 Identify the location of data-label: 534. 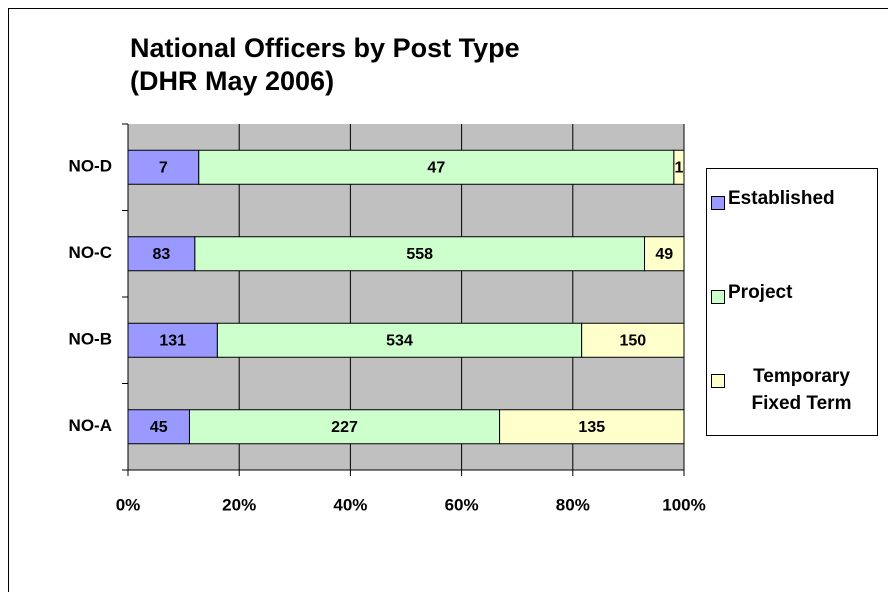
(399, 340).